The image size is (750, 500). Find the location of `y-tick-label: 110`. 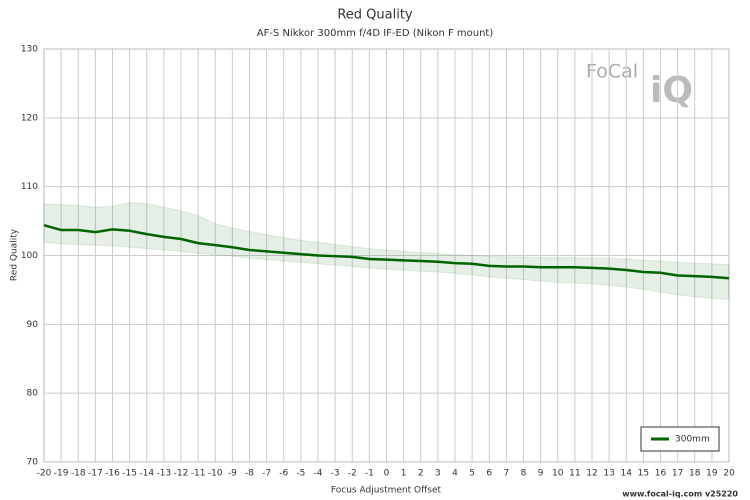

y-tick-label: 110 is located at coordinates (29, 187).